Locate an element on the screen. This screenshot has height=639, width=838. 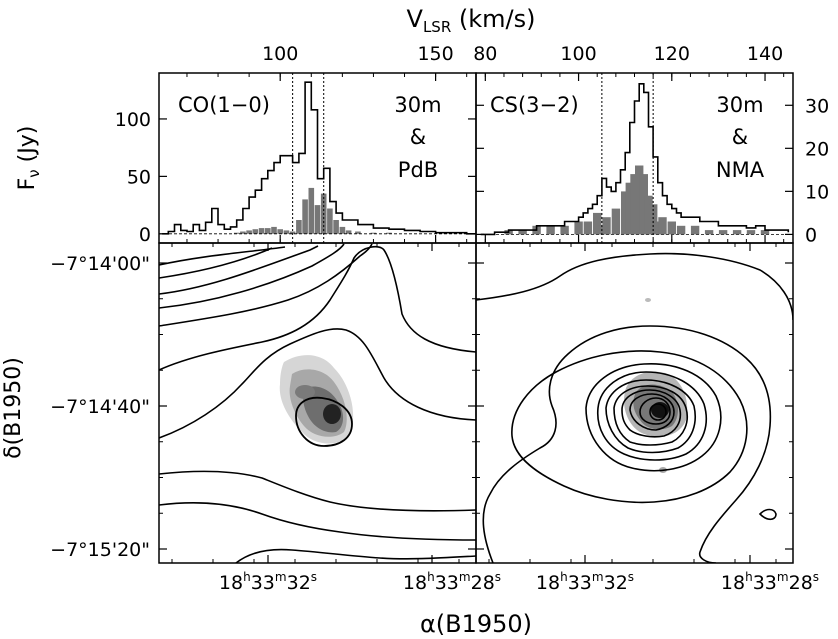
cs-spectrum-panel: CS(3−2) 30m & NMA is located at coordinates (634, 158).